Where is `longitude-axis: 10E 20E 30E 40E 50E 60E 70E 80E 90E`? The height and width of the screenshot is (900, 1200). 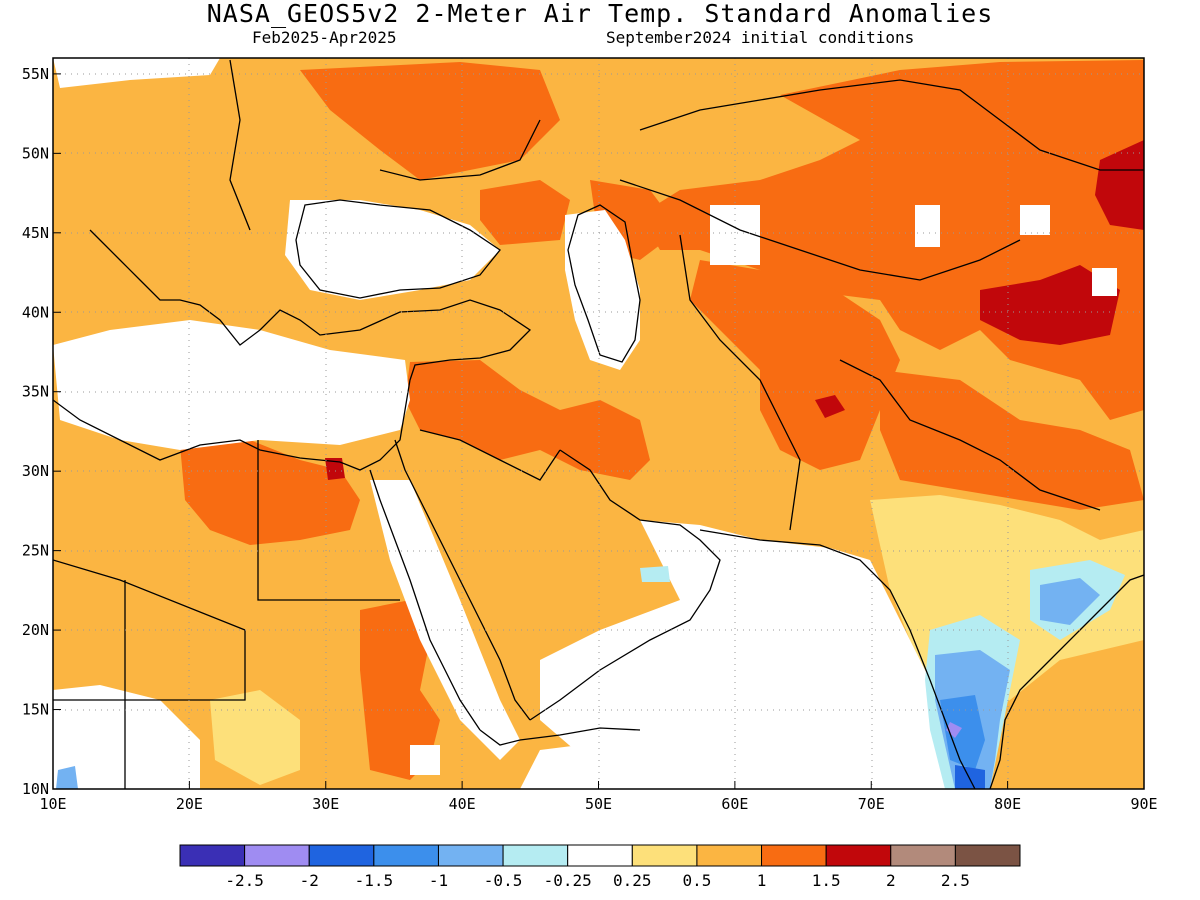 longitude-axis: 10E 20E 30E 40E 50E 60E 70E 80E 90E is located at coordinates (598, 797).